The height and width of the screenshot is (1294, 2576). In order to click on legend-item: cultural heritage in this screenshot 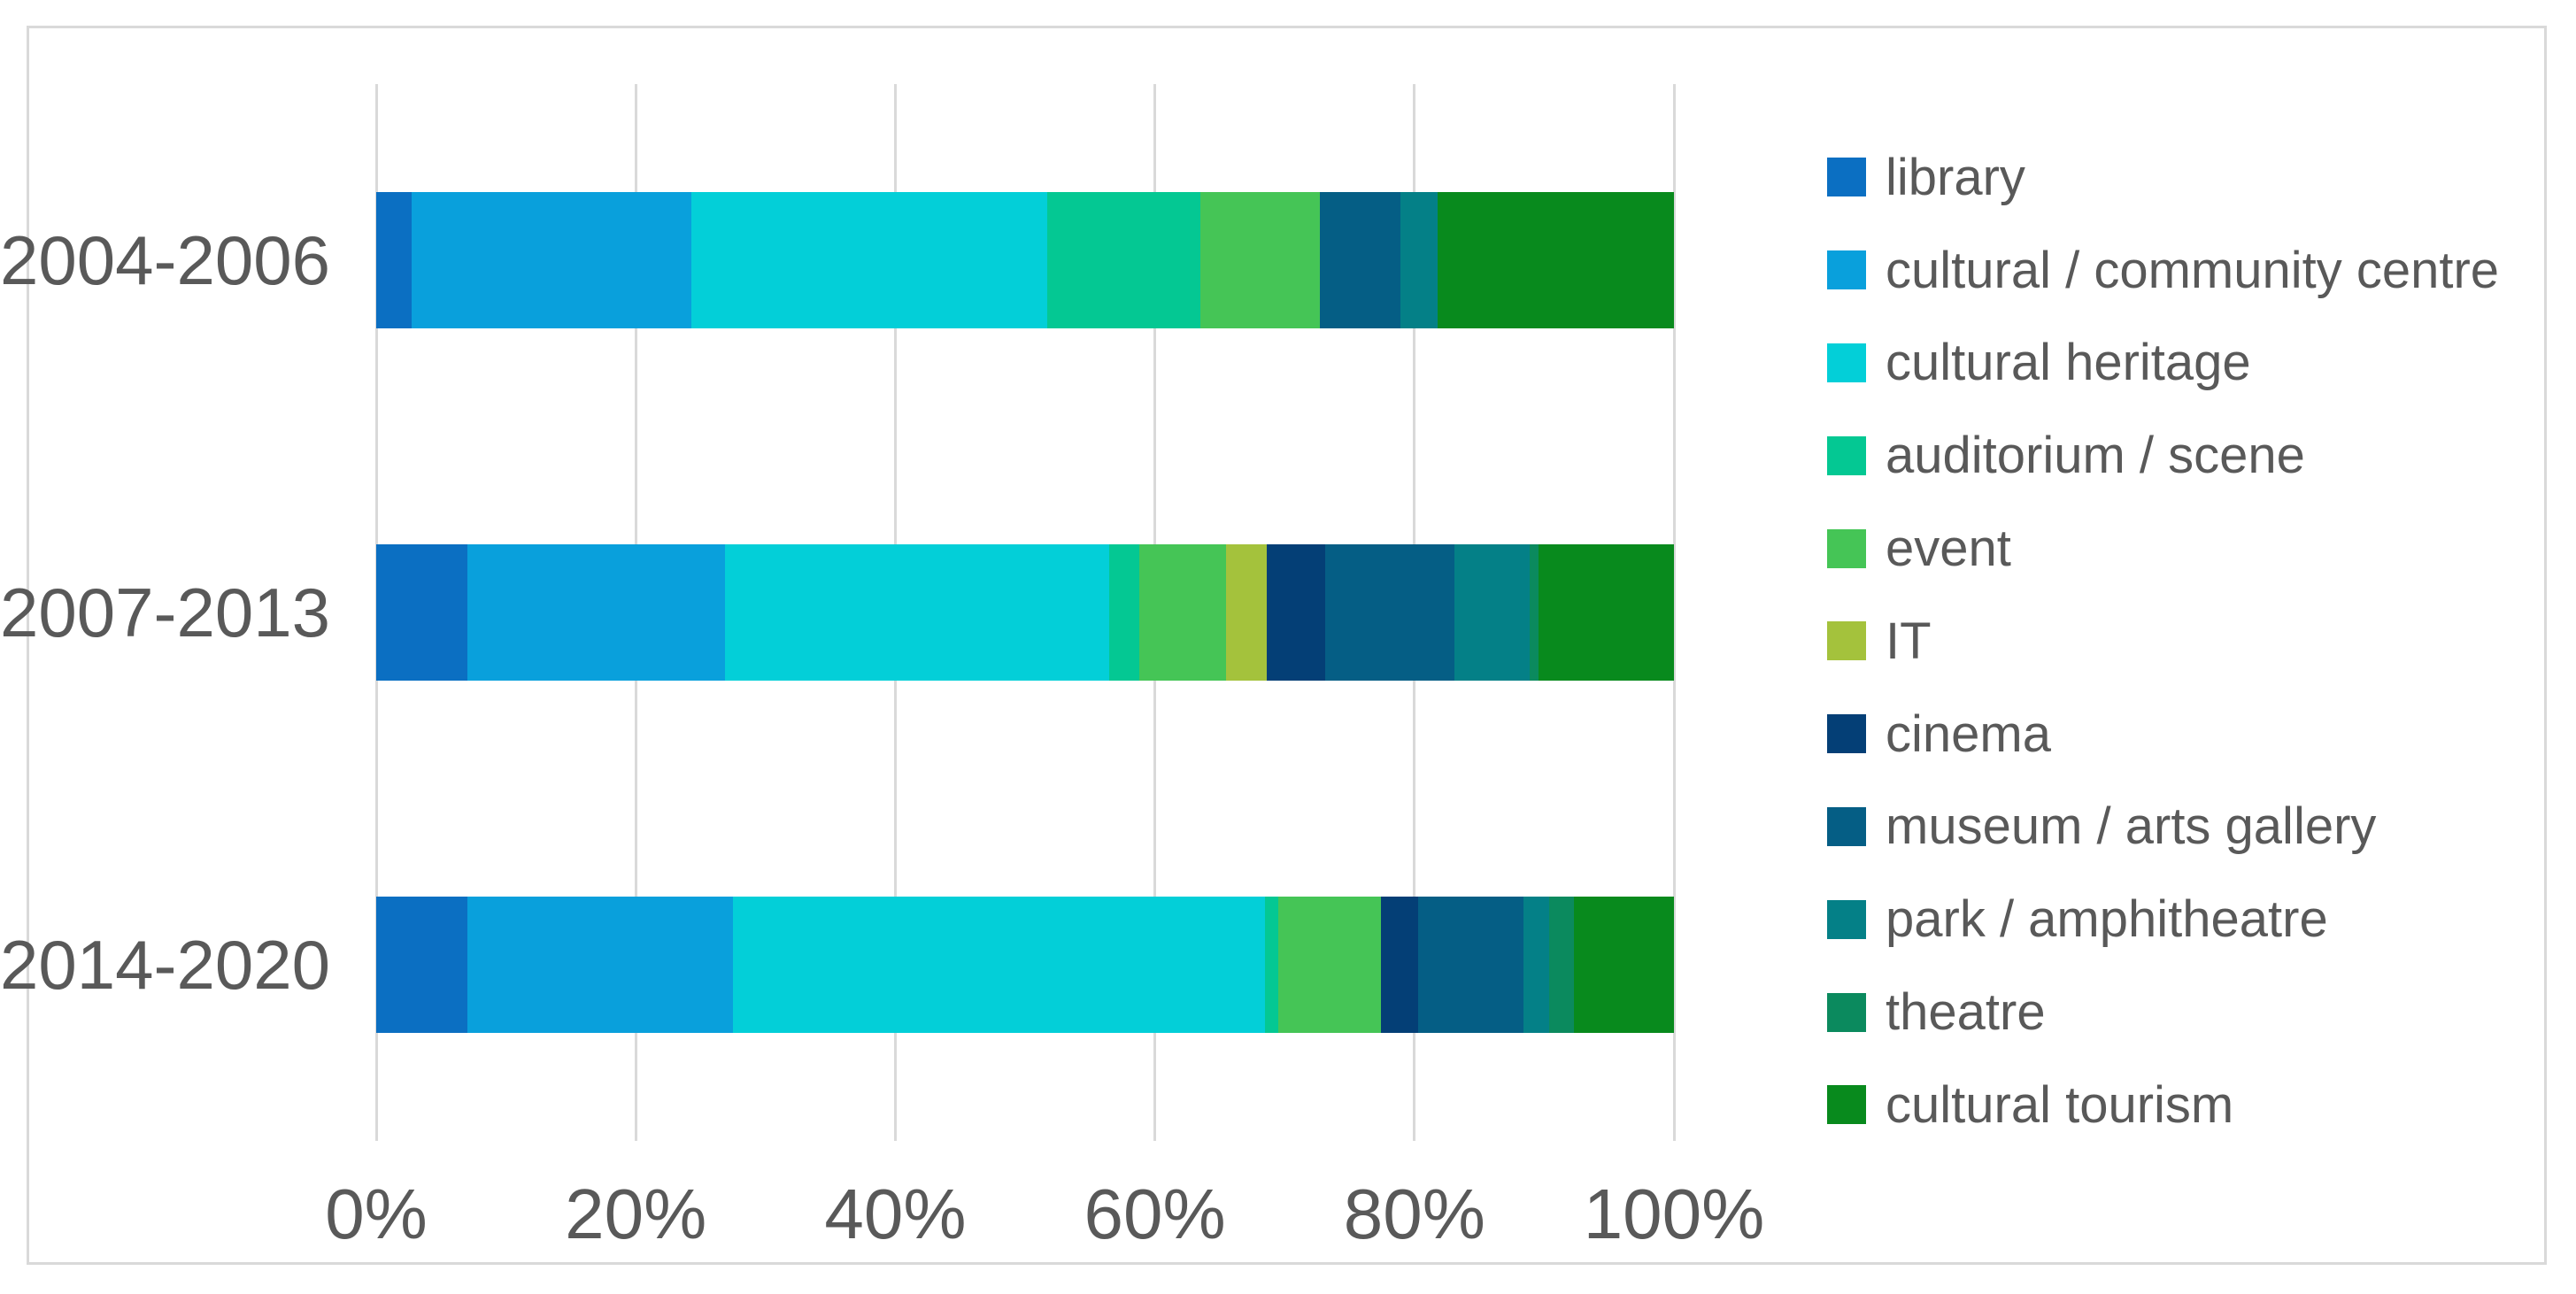, I will do `click(2163, 363)`.